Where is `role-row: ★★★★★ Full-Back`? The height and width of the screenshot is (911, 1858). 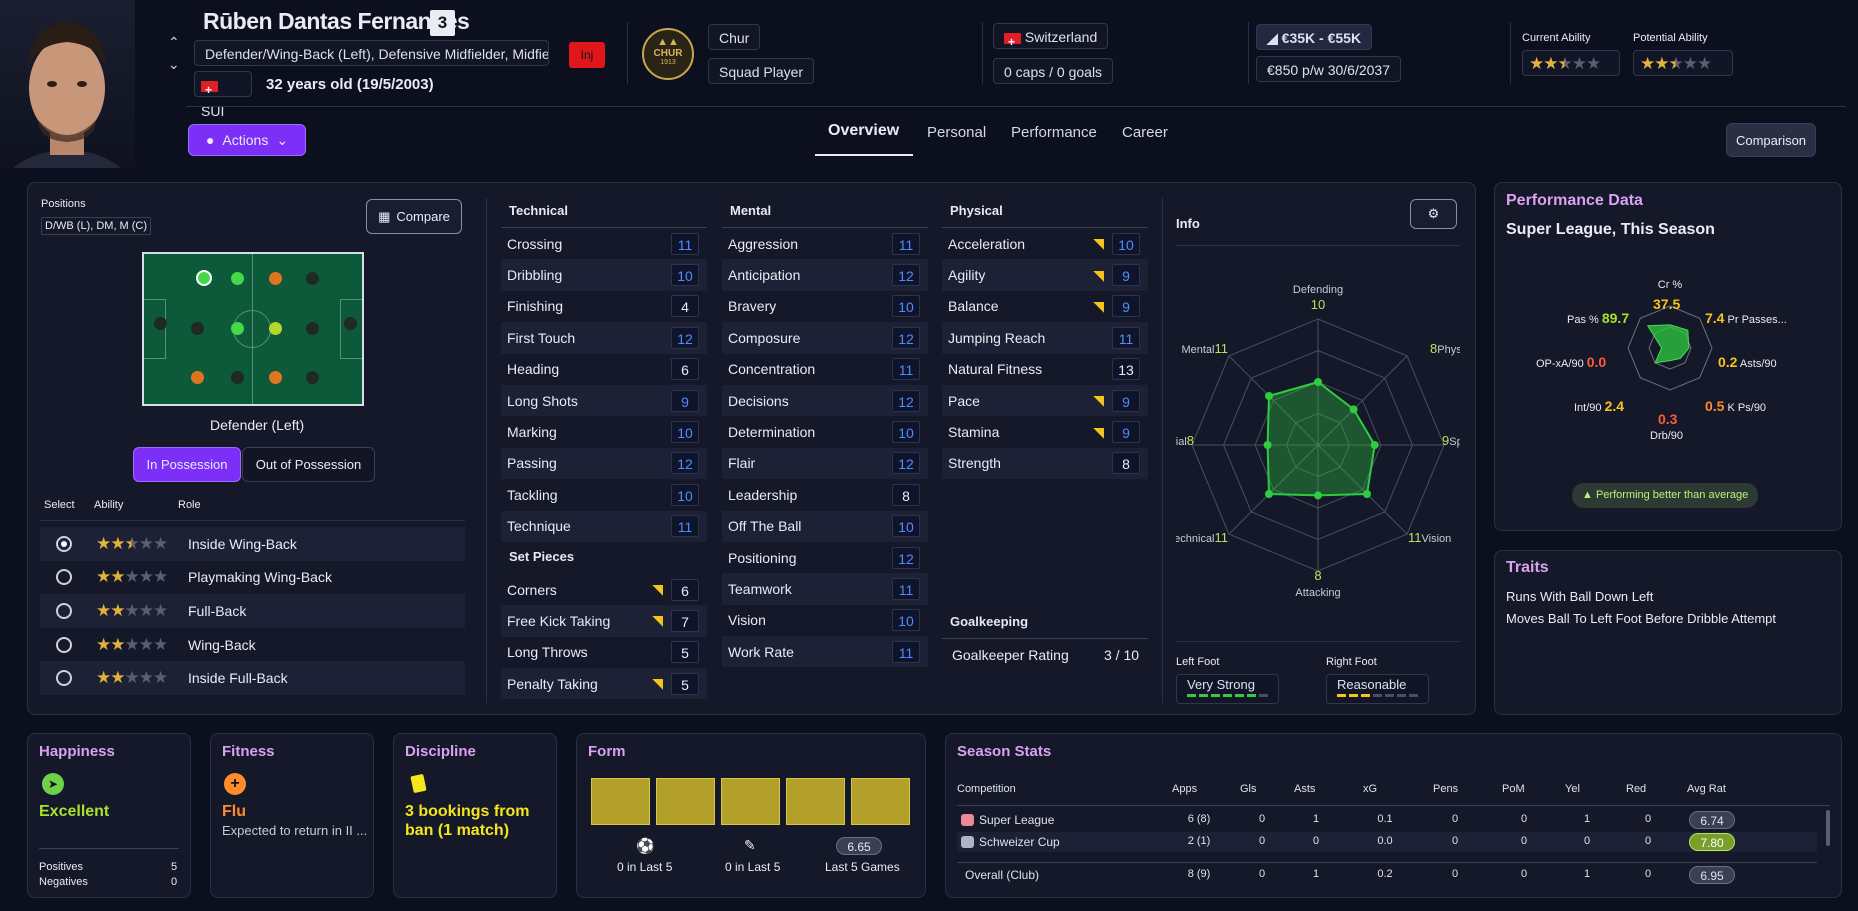 role-row: ★★★★★ Full-Back is located at coordinates (252, 611).